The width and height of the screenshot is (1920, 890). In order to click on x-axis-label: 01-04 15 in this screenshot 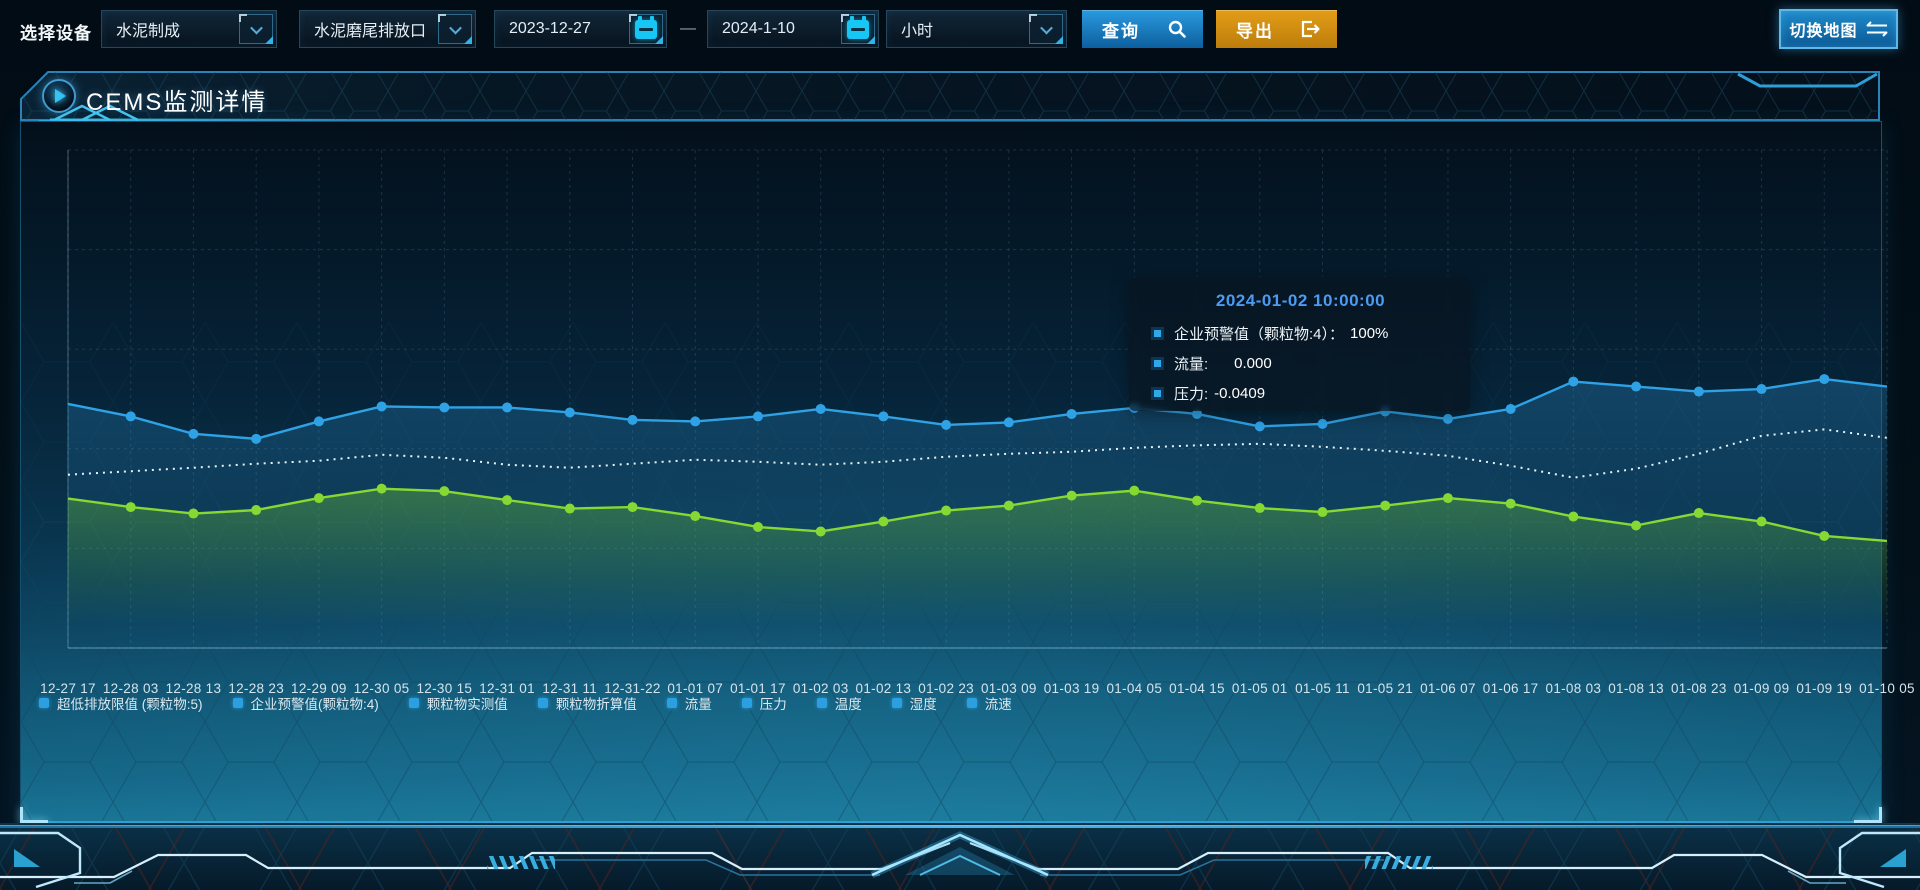, I will do `click(1197, 688)`.